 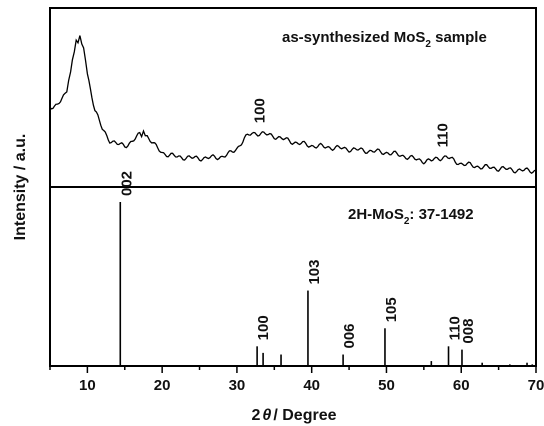 I want to click on x-tick-label: 50, so click(x=386, y=385).